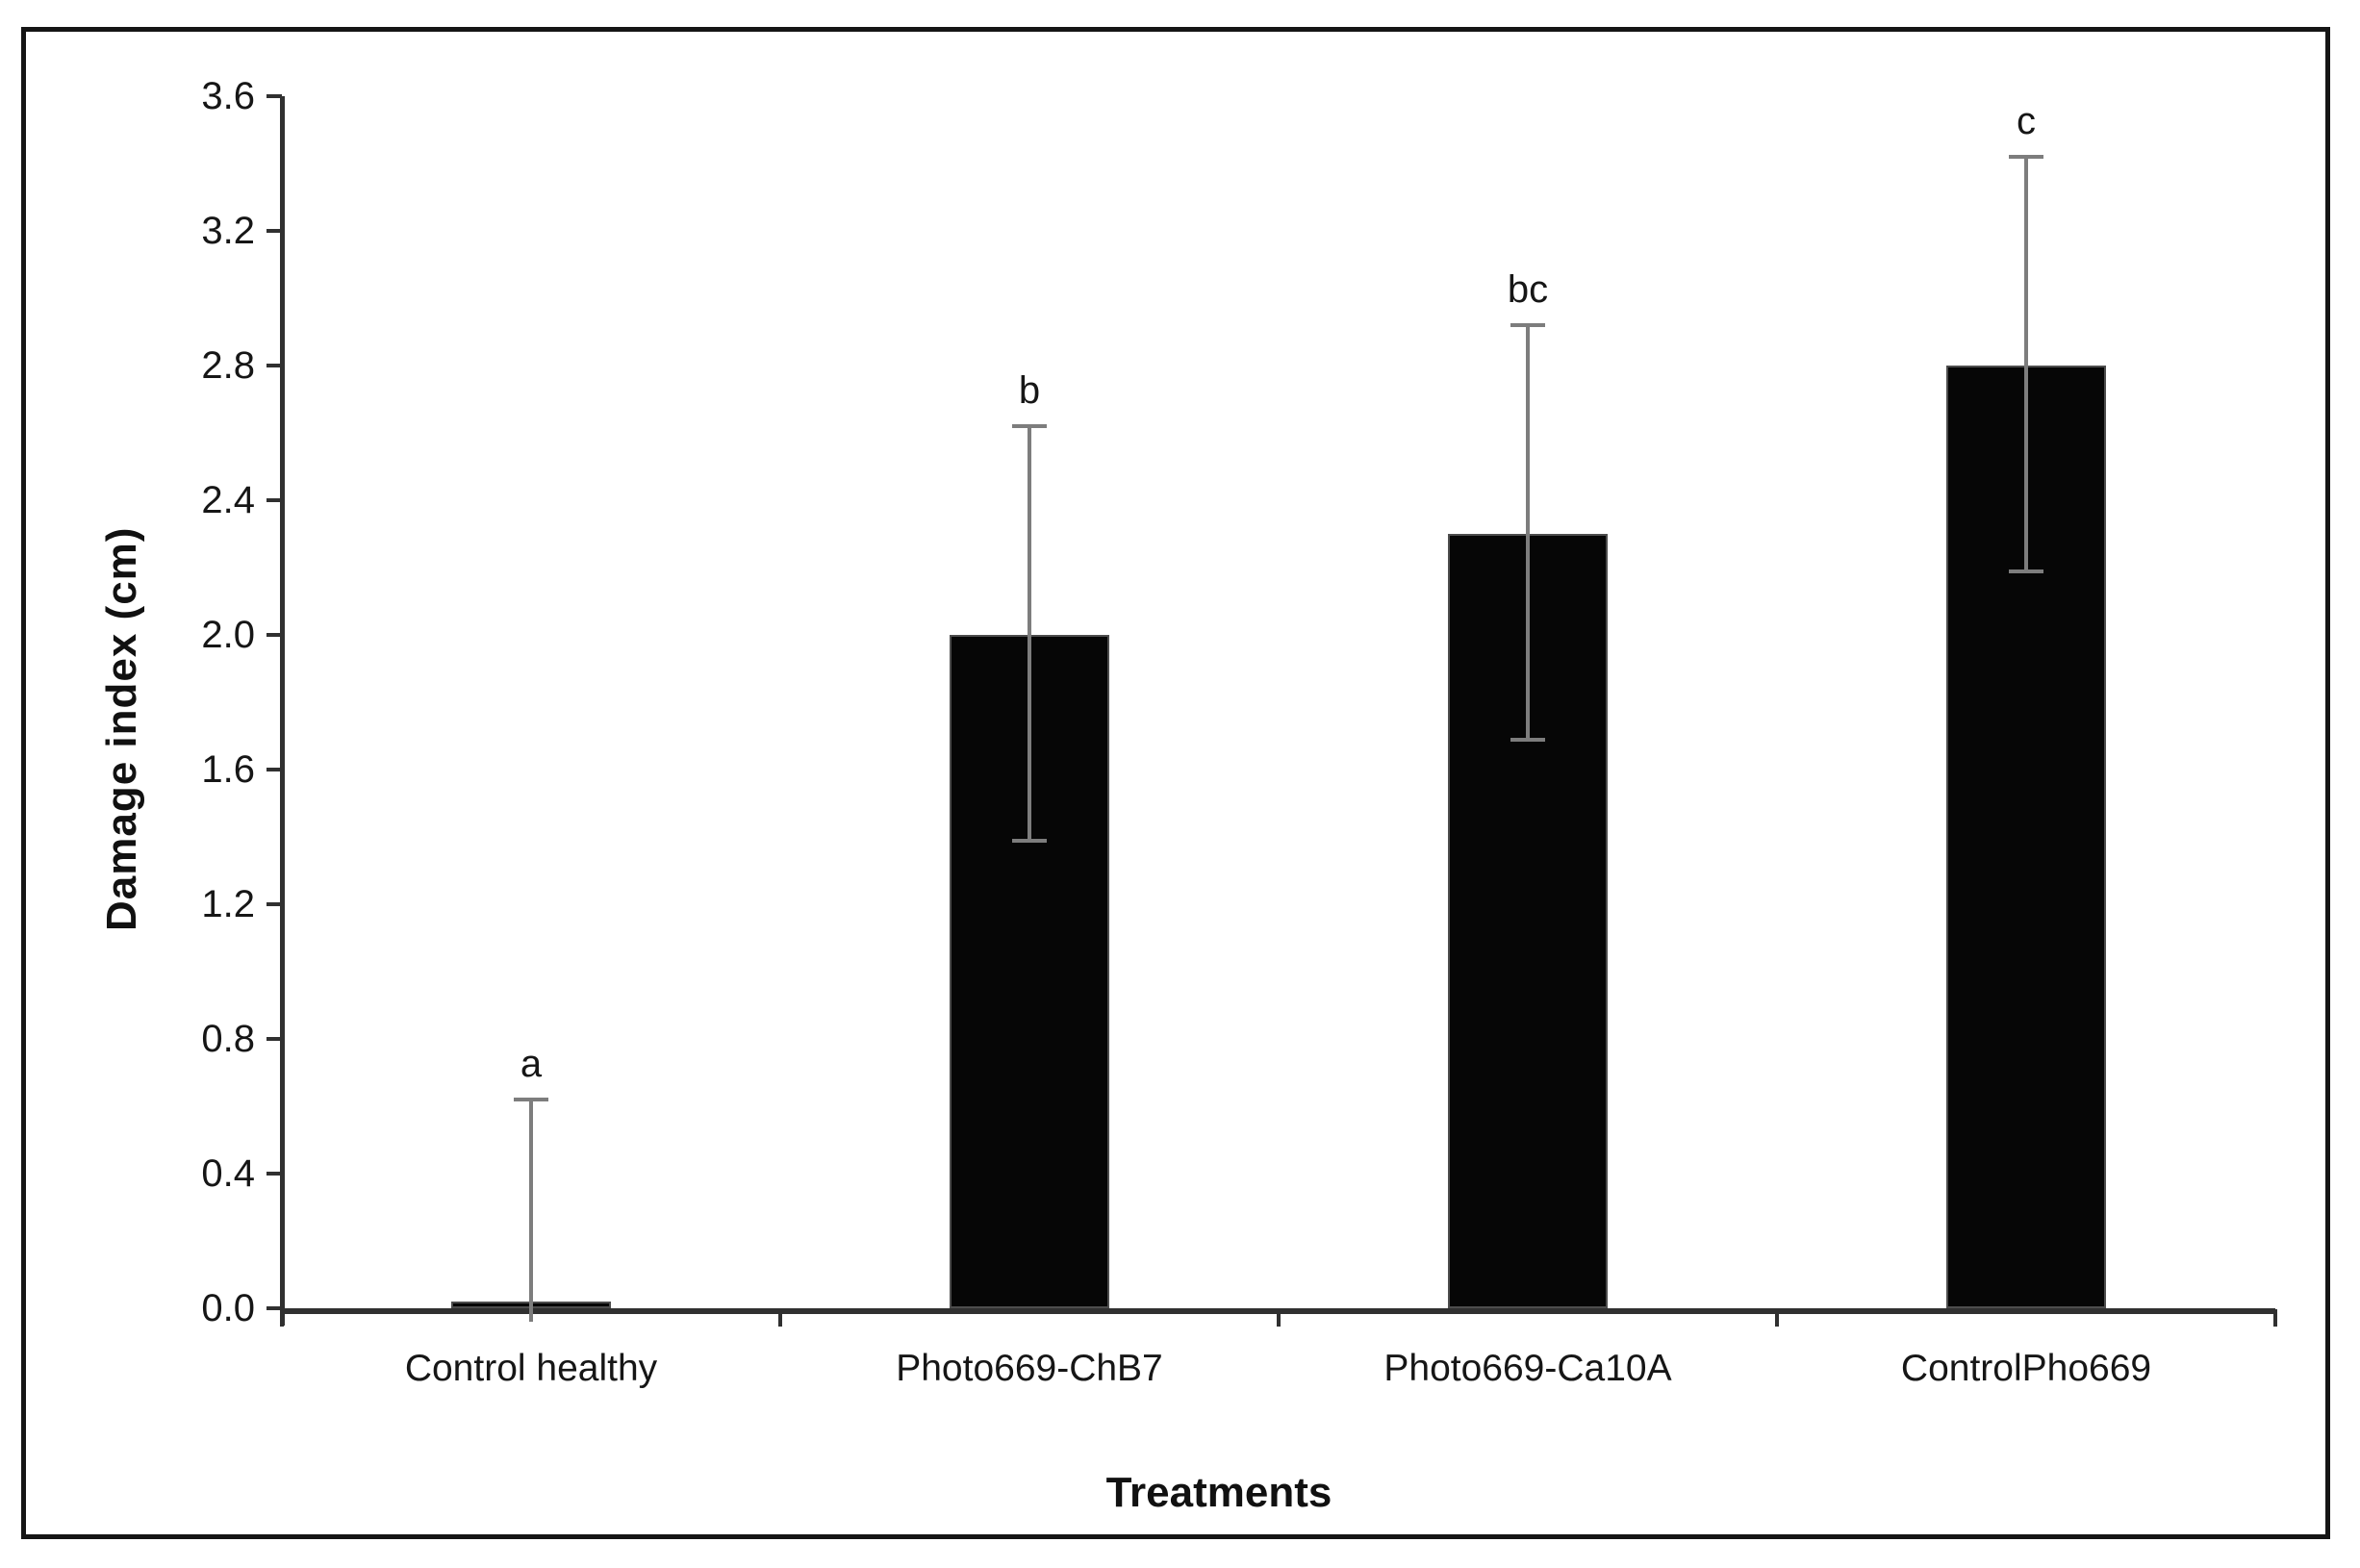 The height and width of the screenshot is (1568, 2360). Describe the element at coordinates (228, 1308) in the screenshot. I see `y-axis-tick-label: 0.0` at that location.